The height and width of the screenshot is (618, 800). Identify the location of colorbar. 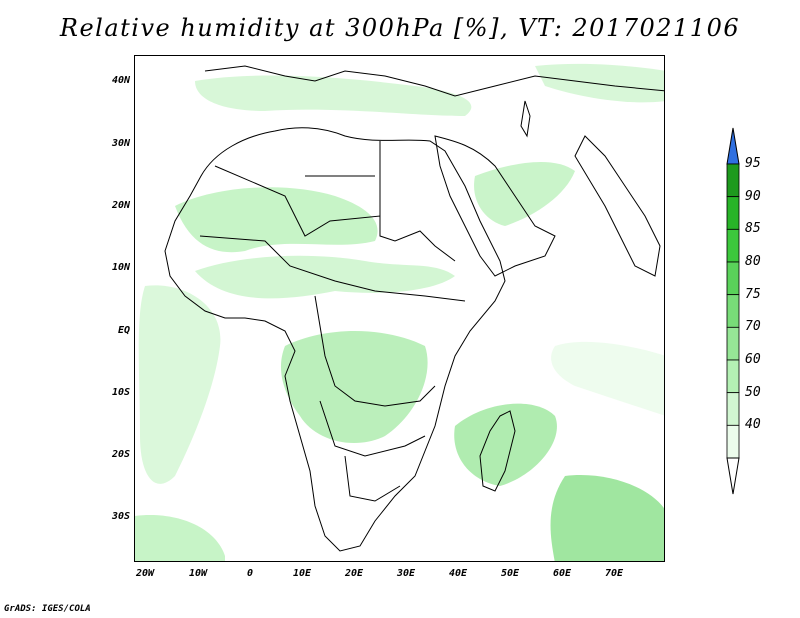
(733, 311).